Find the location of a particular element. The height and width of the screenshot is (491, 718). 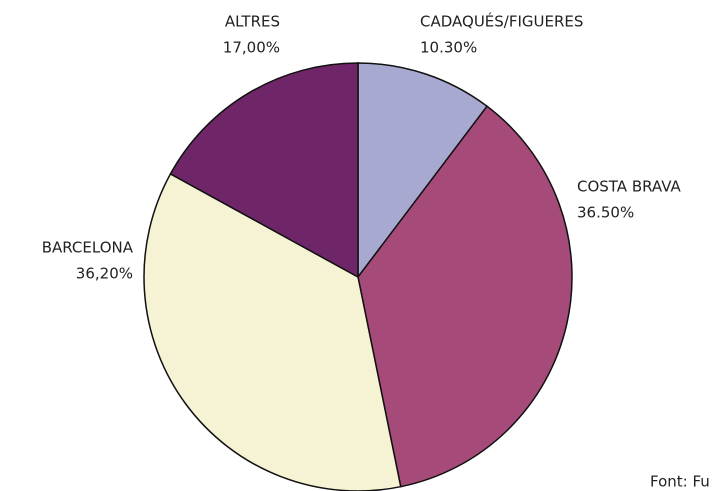

slice-label: BARCELONA is located at coordinates (88, 248).